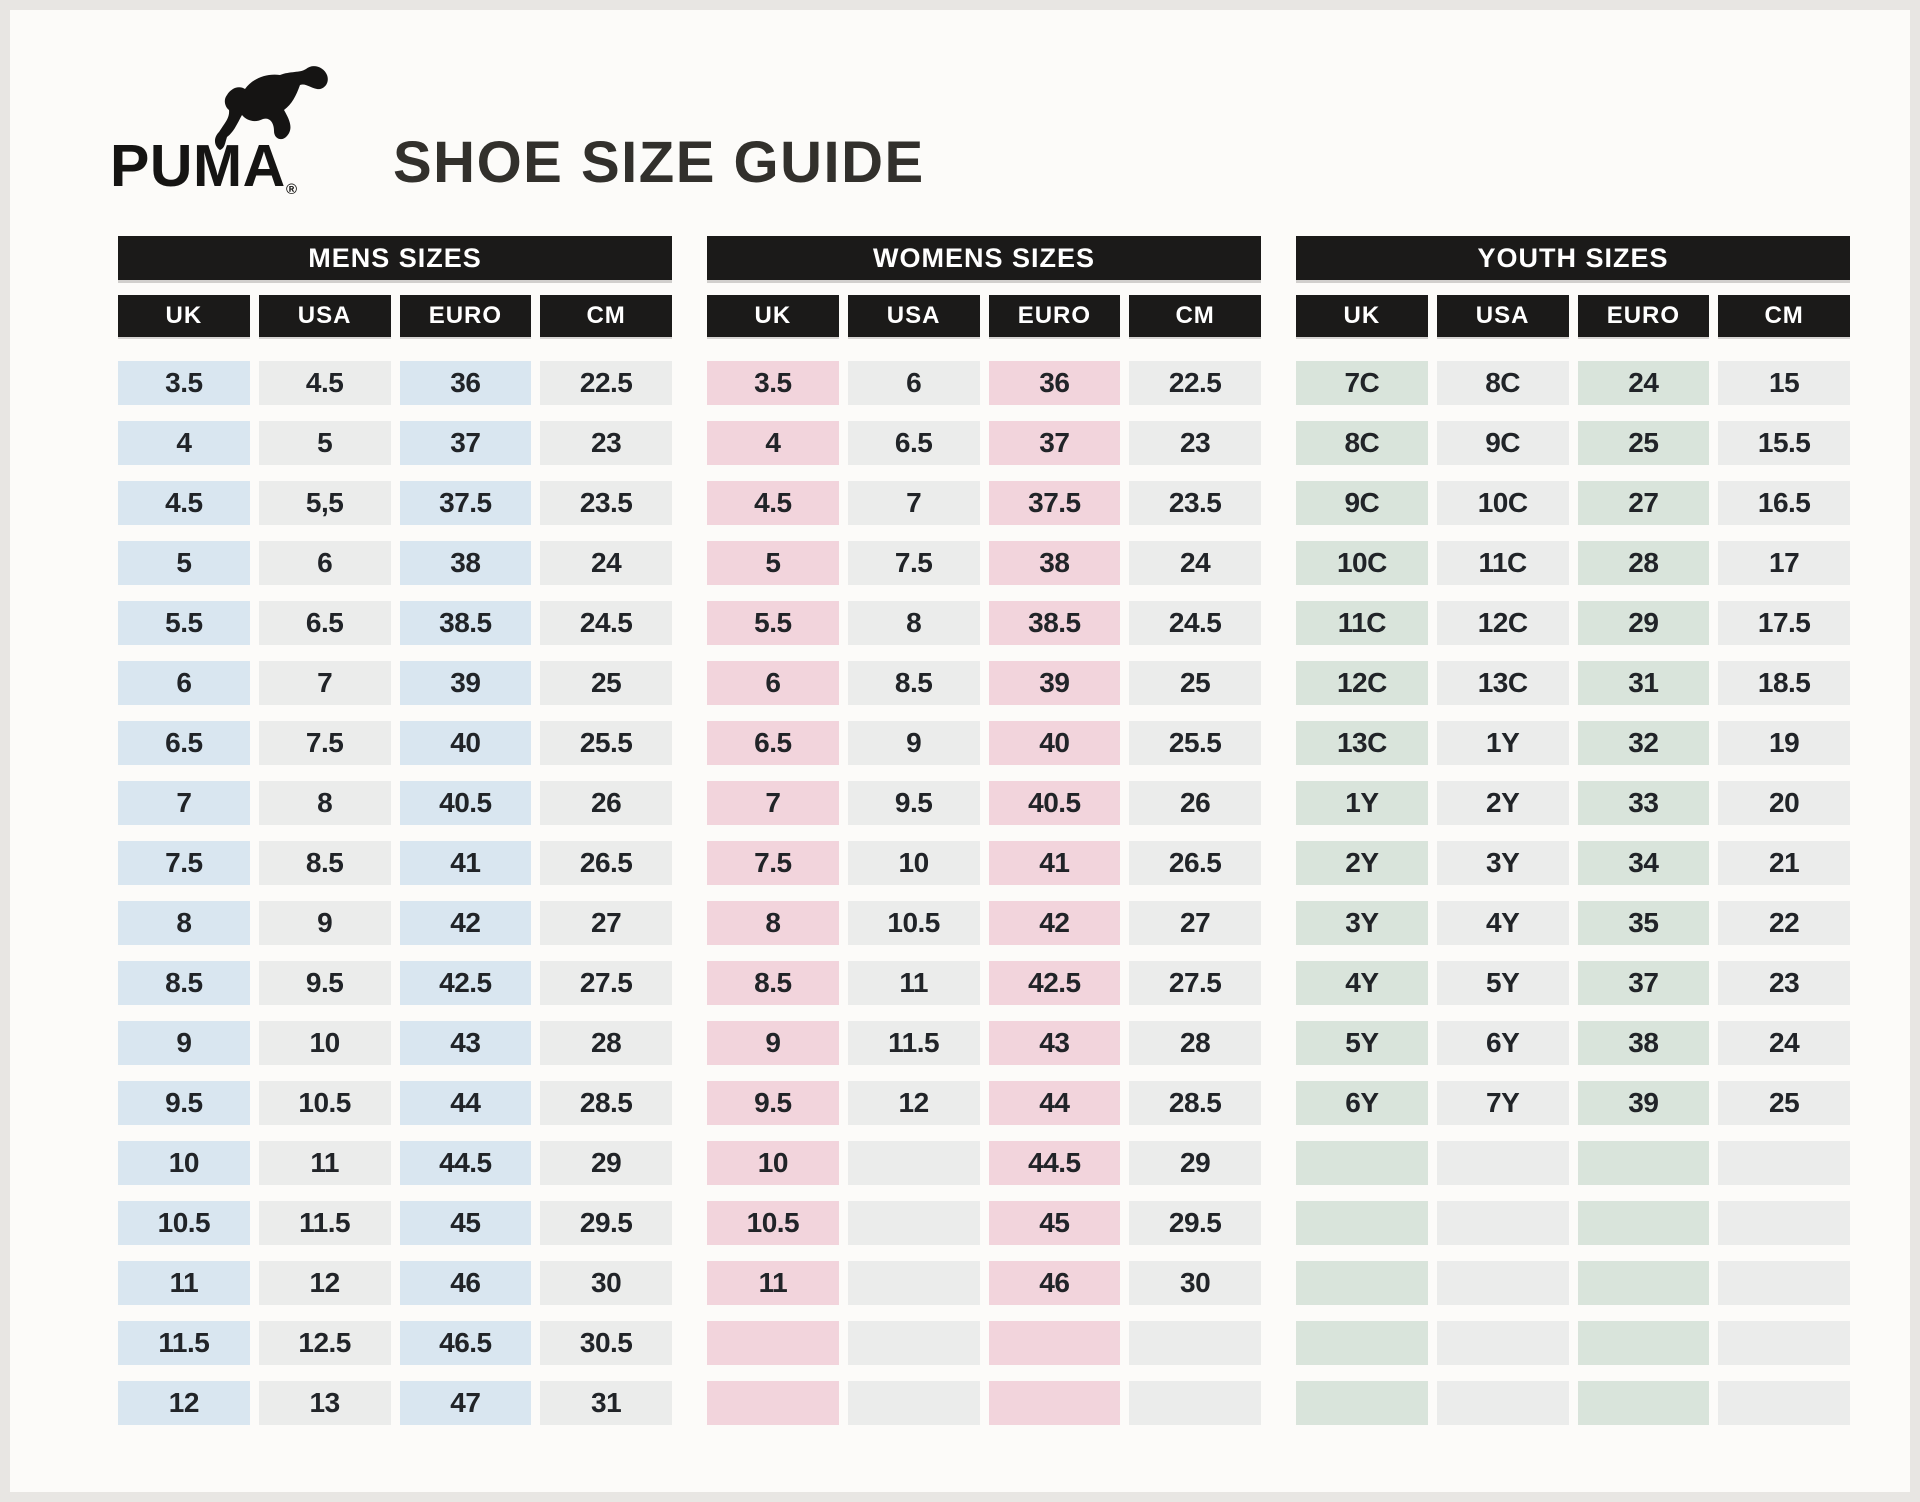 The image size is (1920, 1502). What do you see at coordinates (984, 1223) in the screenshot?
I see `table-row: 10.5 45 29.5` at bounding box center [984, 1223].